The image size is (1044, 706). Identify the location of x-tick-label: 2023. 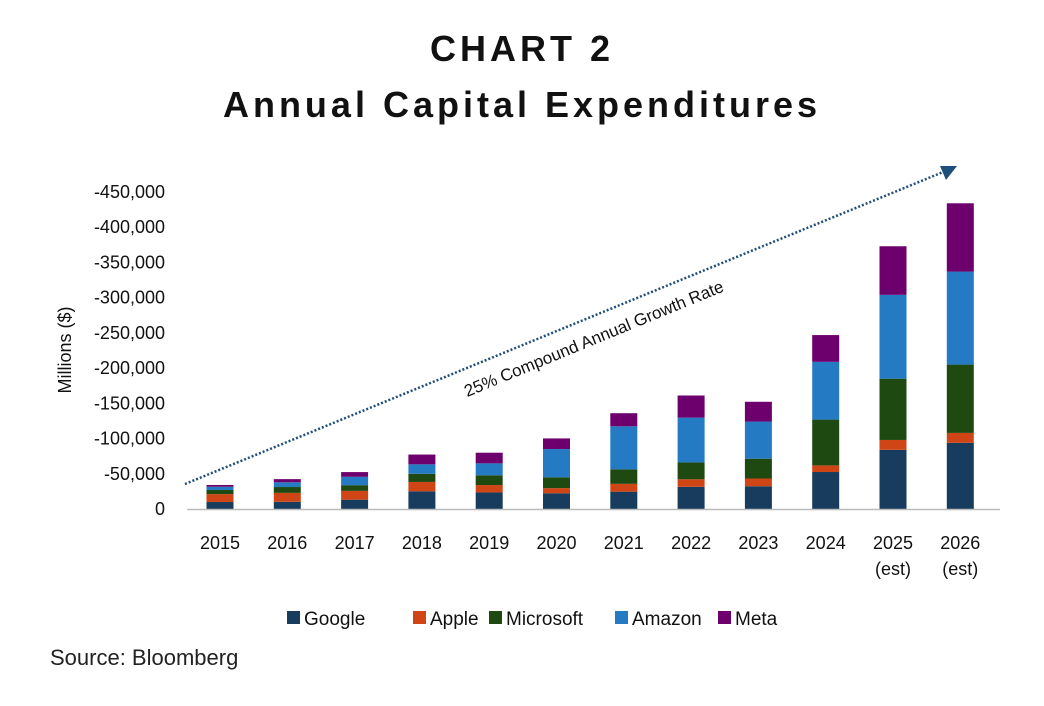
(758, 543).